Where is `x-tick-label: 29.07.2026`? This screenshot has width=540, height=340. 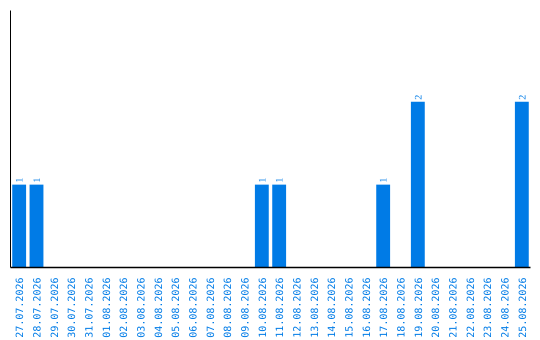 x-tick-label: 29.07.2026 is located at coordinates (55, 307).